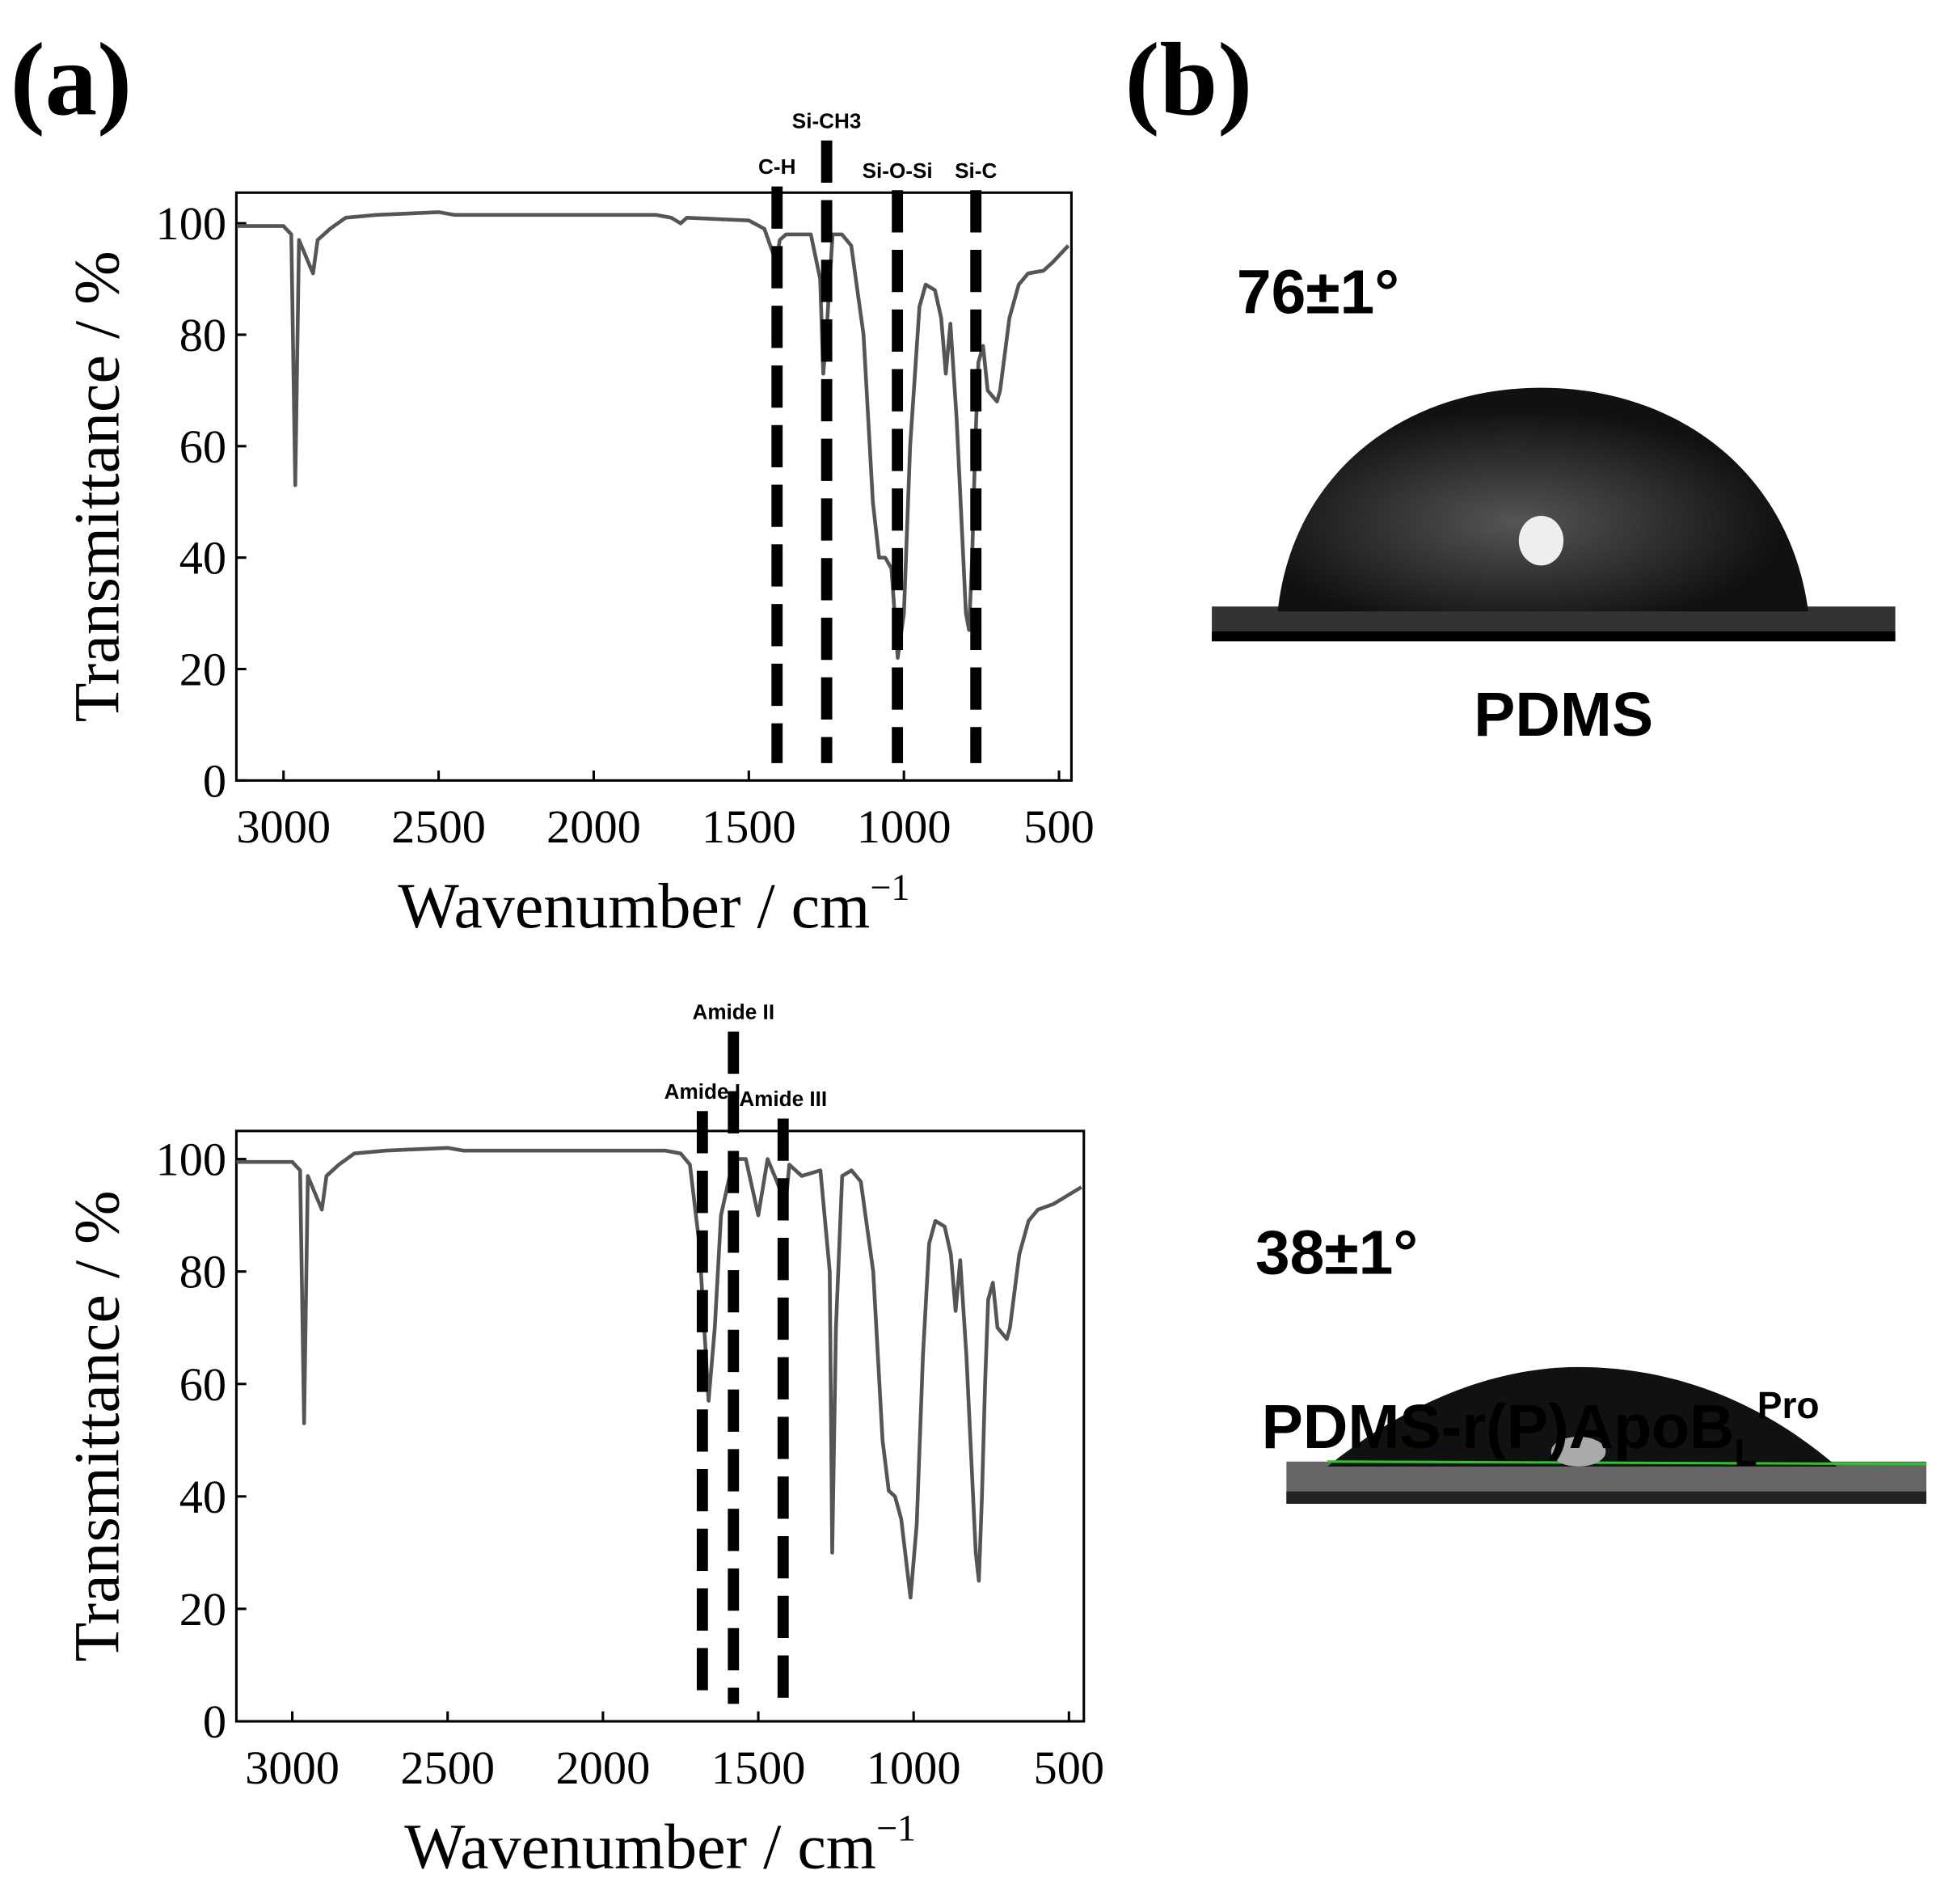 The height and width of the screenshot is (1904, 1949). I want to click on panel-label: (b), so click(1189, 79).